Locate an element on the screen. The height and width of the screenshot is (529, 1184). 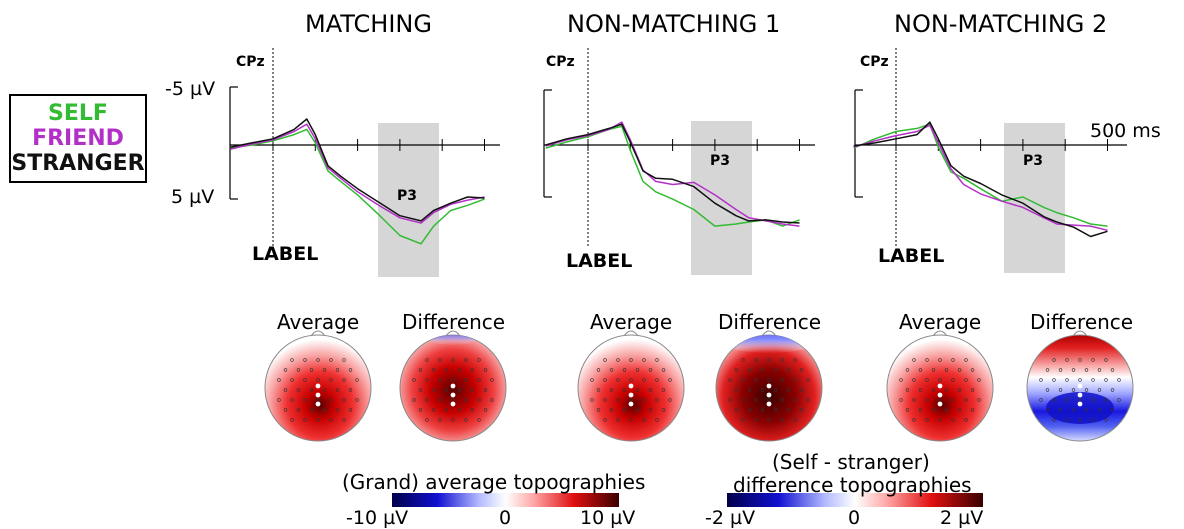
legend-friend: FRIEND is located at coordinates (78, 138).